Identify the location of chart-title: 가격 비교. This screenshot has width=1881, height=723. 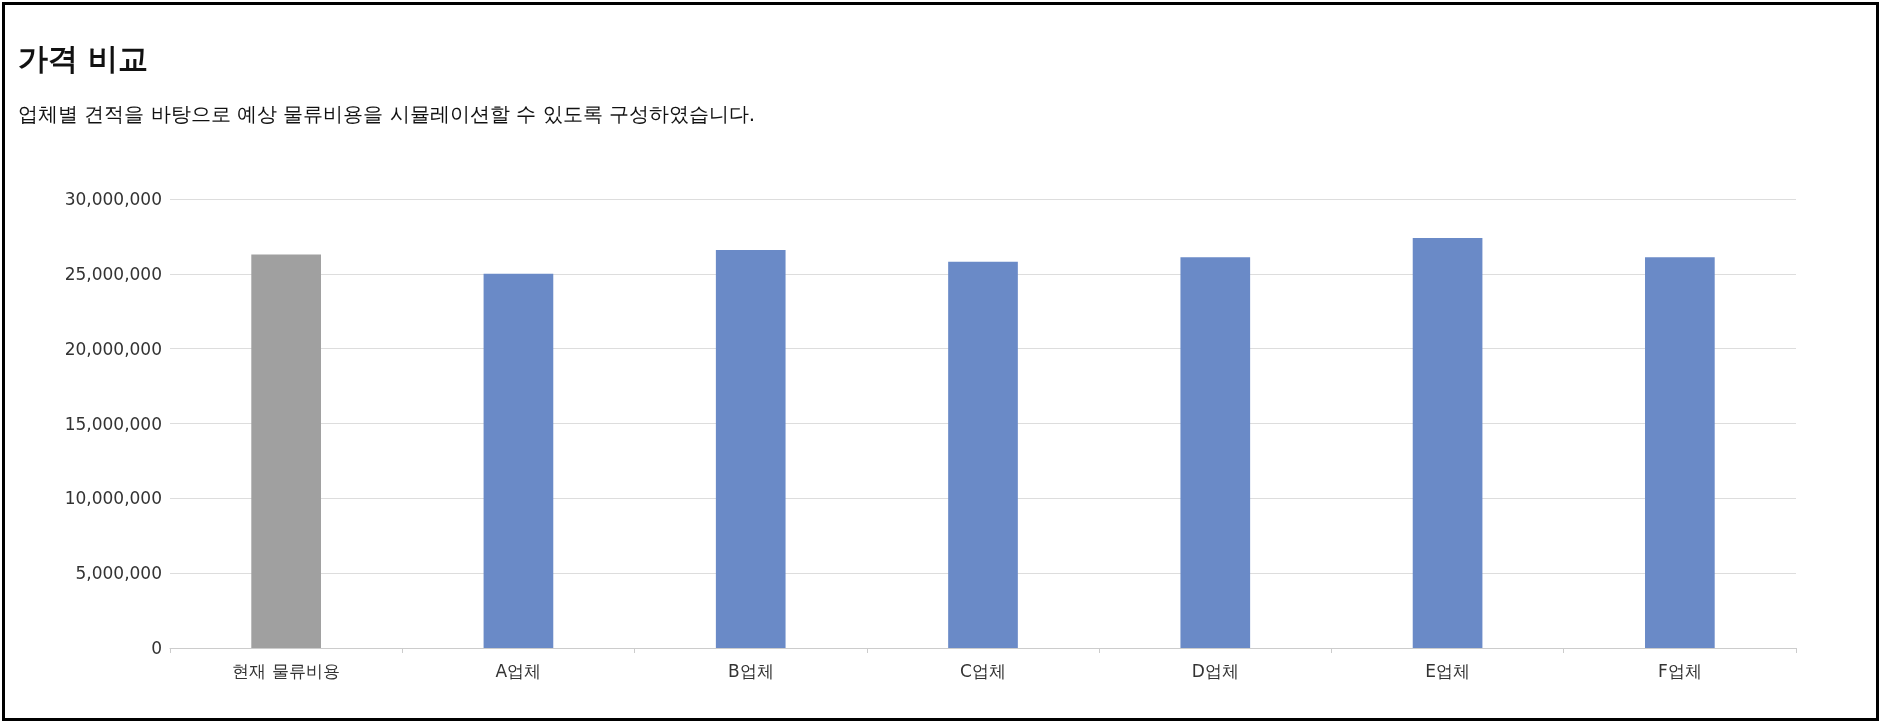
(83, 59).